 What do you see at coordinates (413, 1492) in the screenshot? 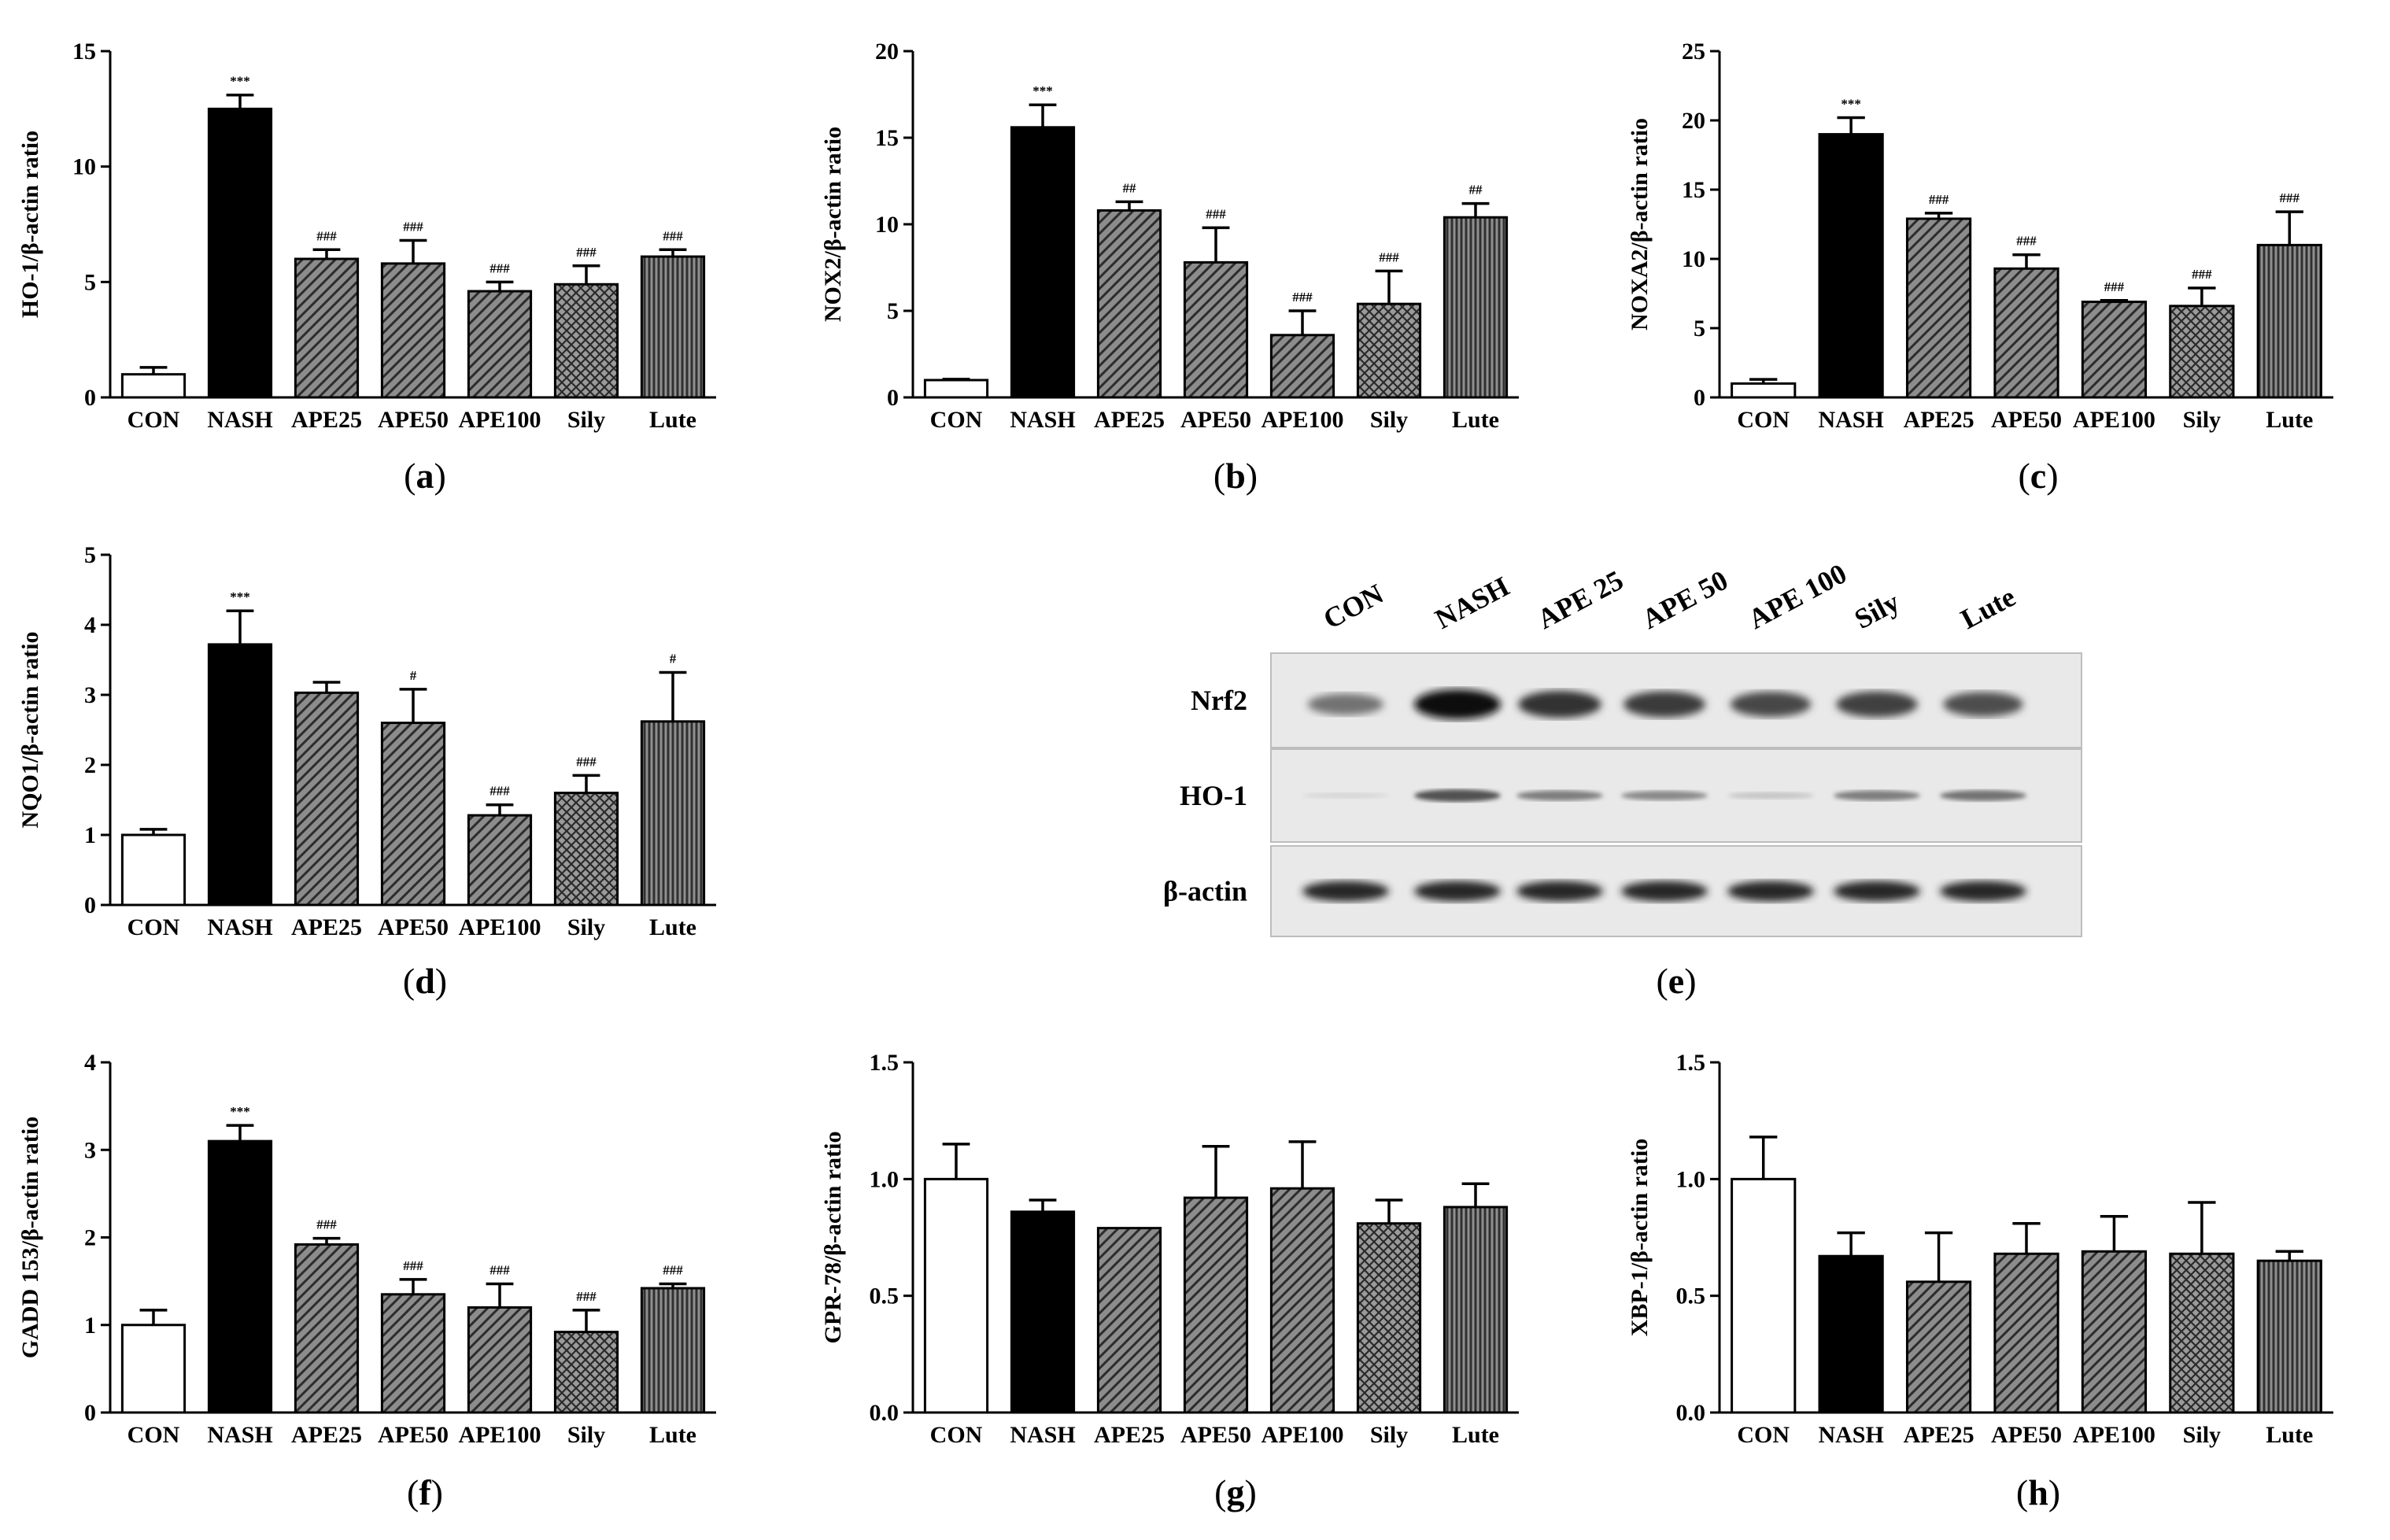
I see `caption-paren-open: (` at bounding box center [413, 1492].